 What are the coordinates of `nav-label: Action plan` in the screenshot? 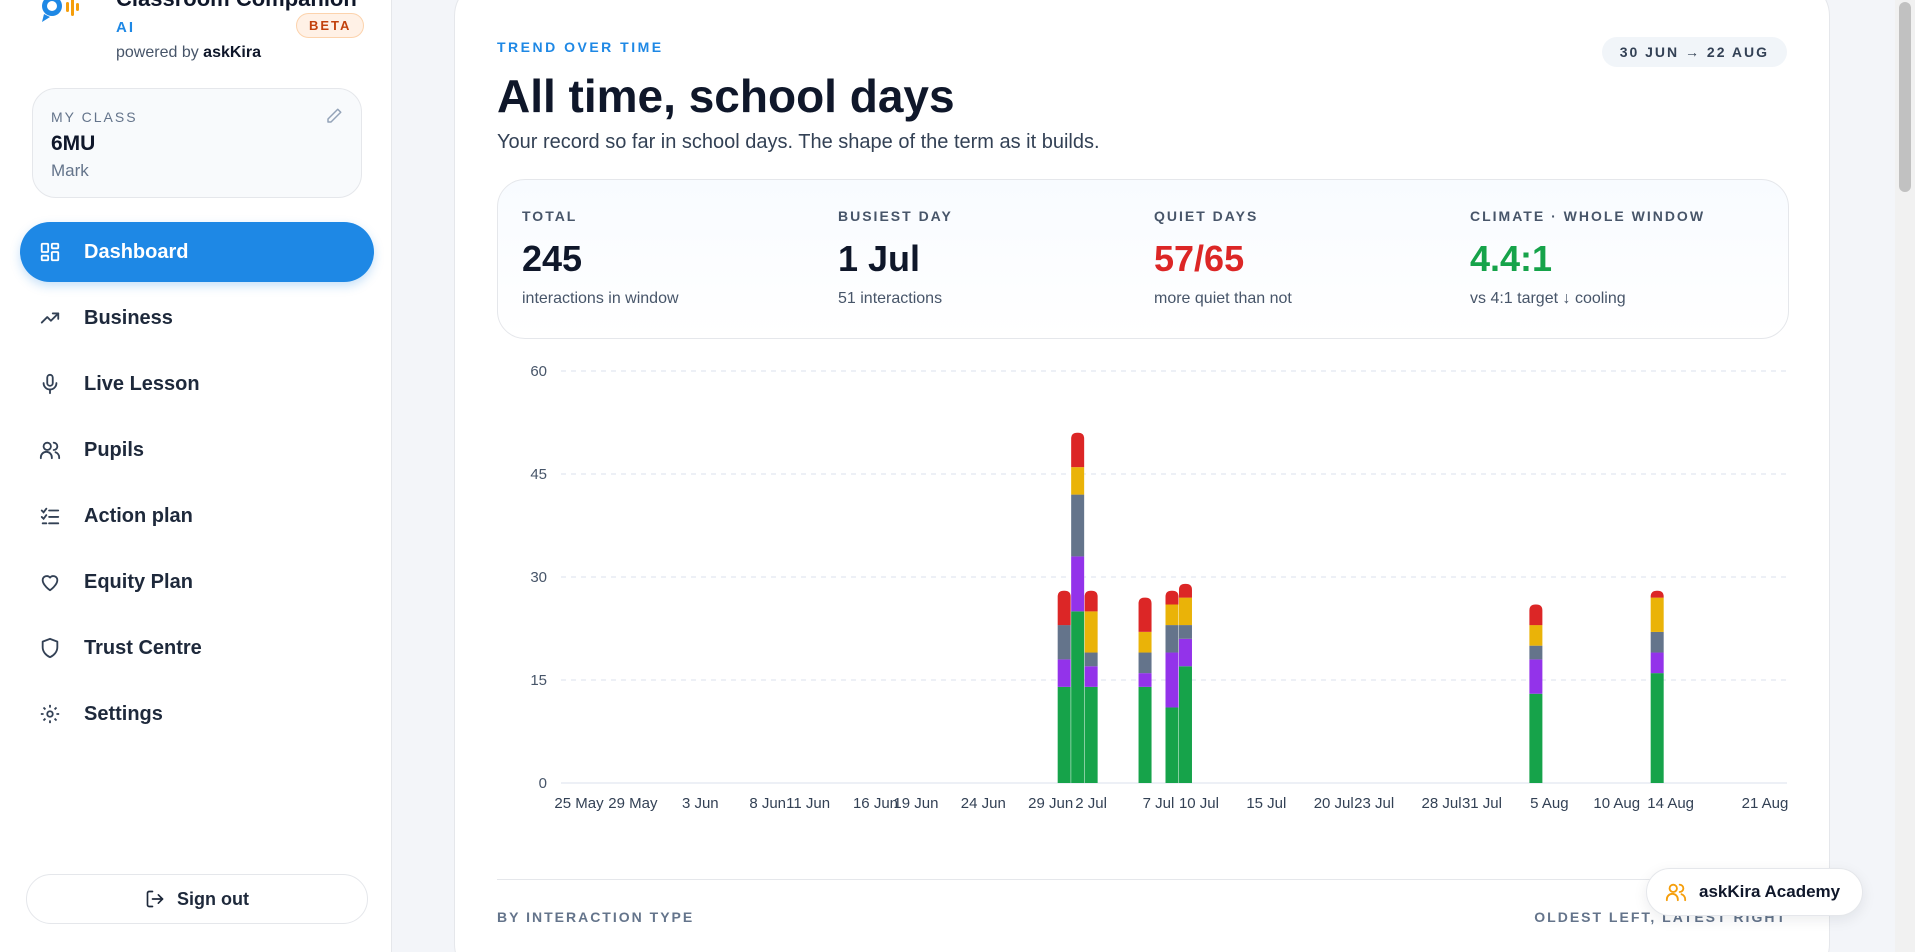 It's located at (138, 515).